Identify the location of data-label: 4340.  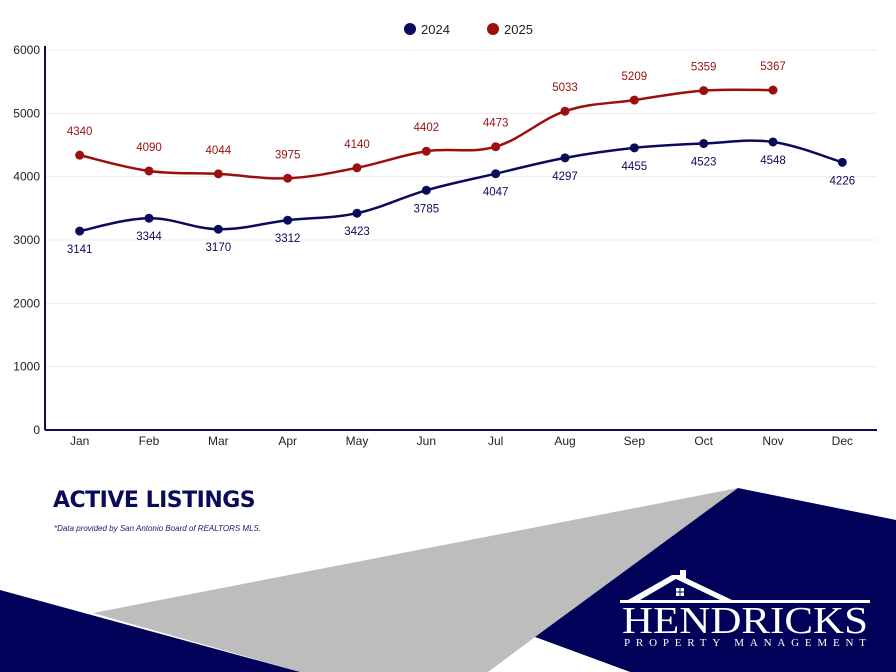
(80, 132).